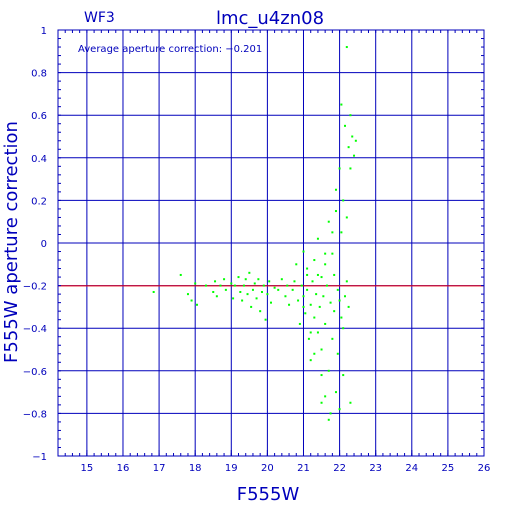 The width and height of the screenshot is (512, 512). Describe the element at coordinates (195, 468) in the screenshot. I see `x-tick-label: 18` at that location.